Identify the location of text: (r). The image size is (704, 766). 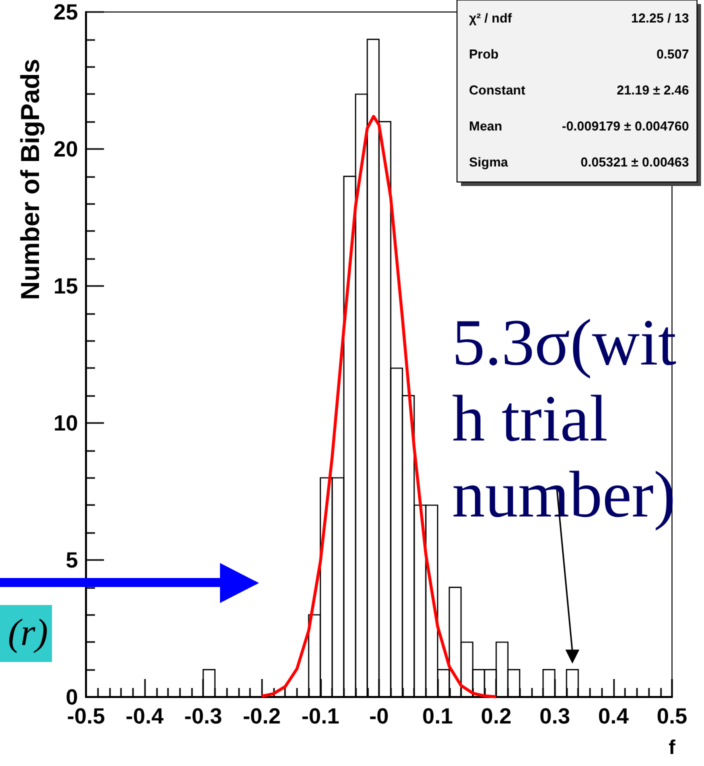
(26, 633).